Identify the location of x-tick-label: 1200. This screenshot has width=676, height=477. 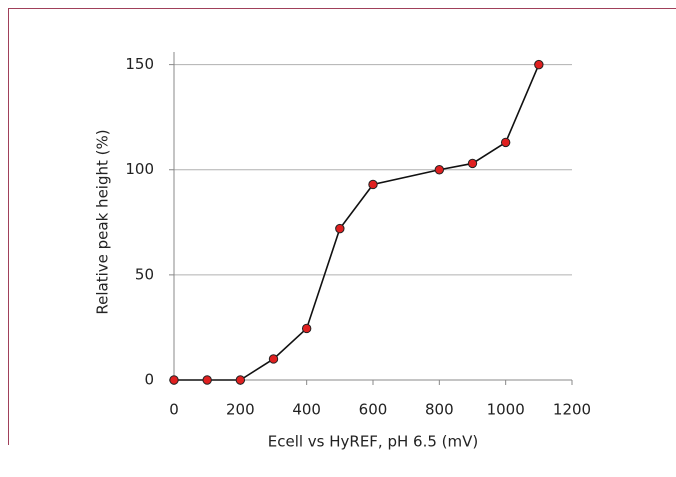
(572, 410).